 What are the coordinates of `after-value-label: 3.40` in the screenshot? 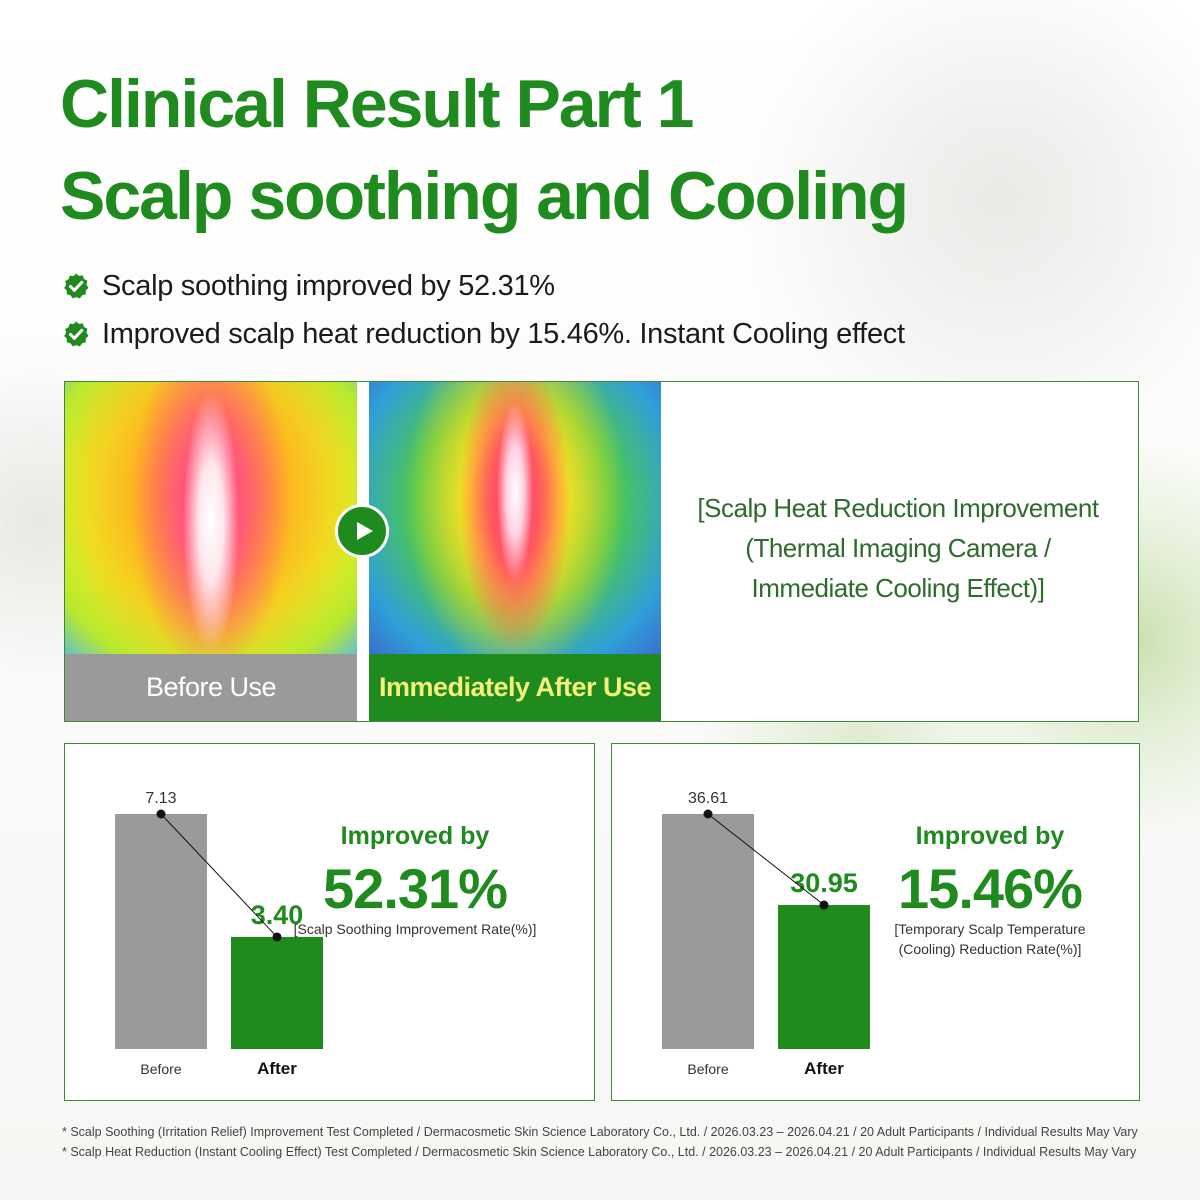 It's located at (277, 915).